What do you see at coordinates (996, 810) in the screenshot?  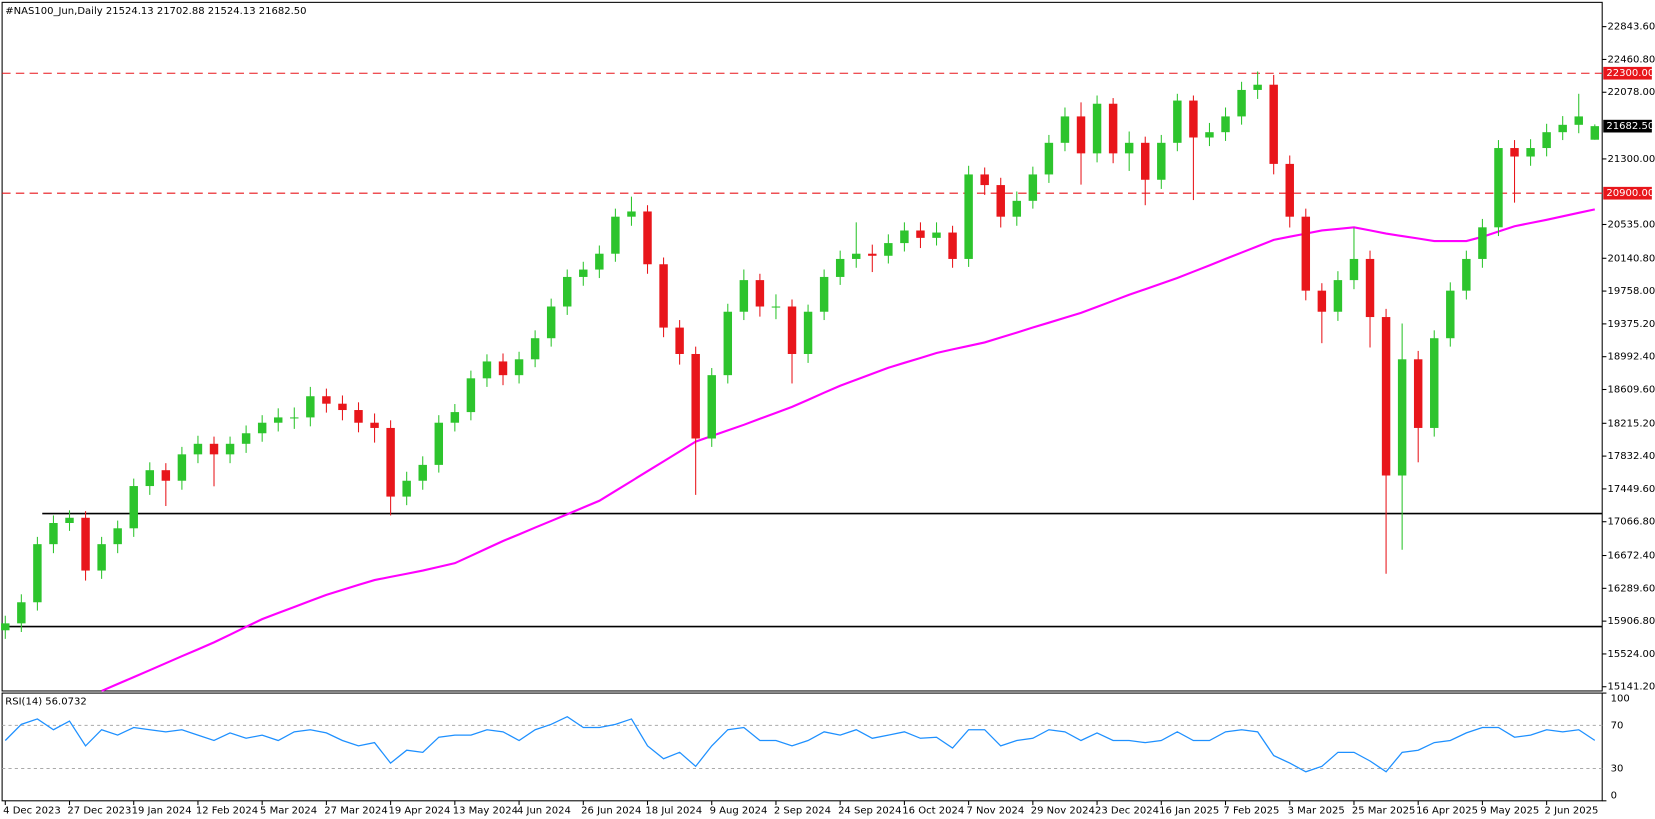 I see `x-tick-label: 7 Nov 2024` at bounding box center [996, 810].